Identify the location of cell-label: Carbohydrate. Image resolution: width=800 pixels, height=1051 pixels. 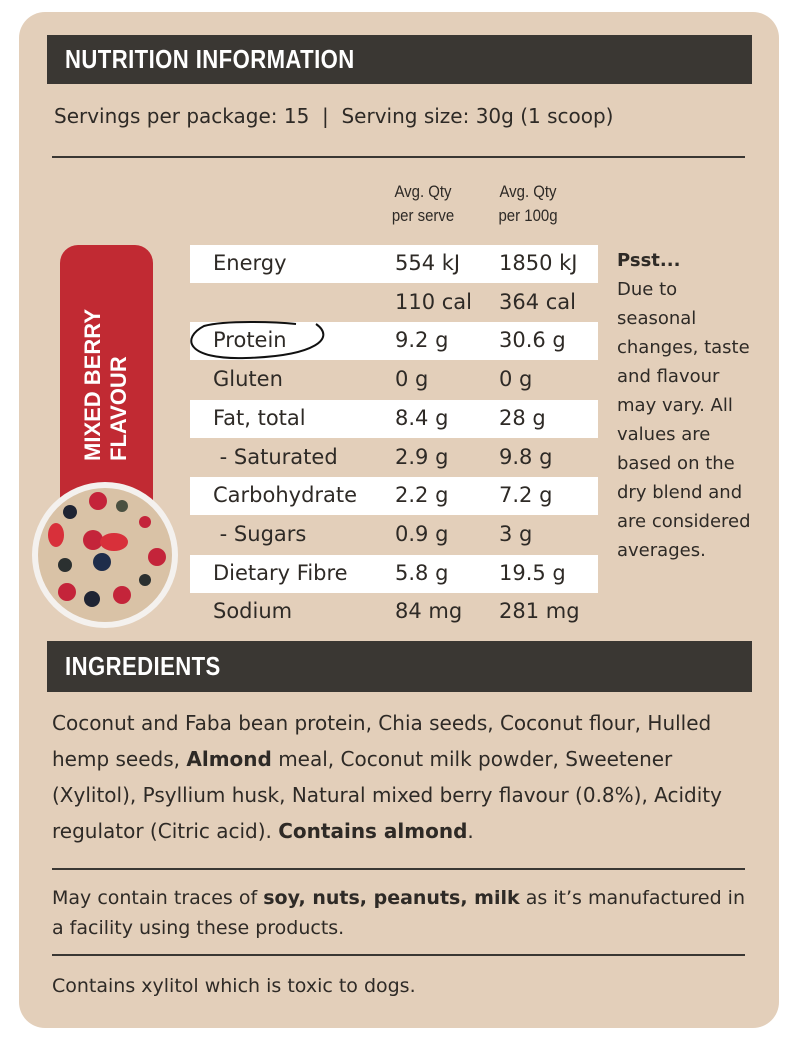
(285, 495).